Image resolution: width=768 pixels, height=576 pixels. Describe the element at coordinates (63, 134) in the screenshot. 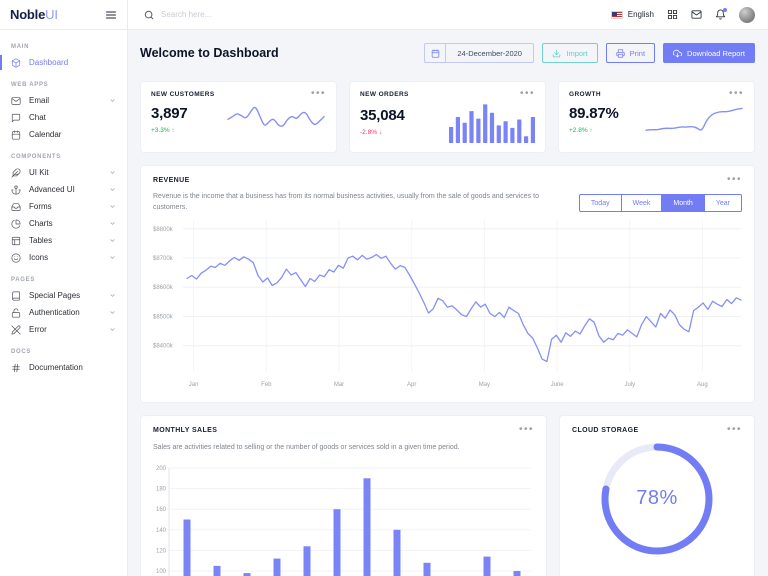

I see `sidebar-item-calendar: Calendar` at that location.